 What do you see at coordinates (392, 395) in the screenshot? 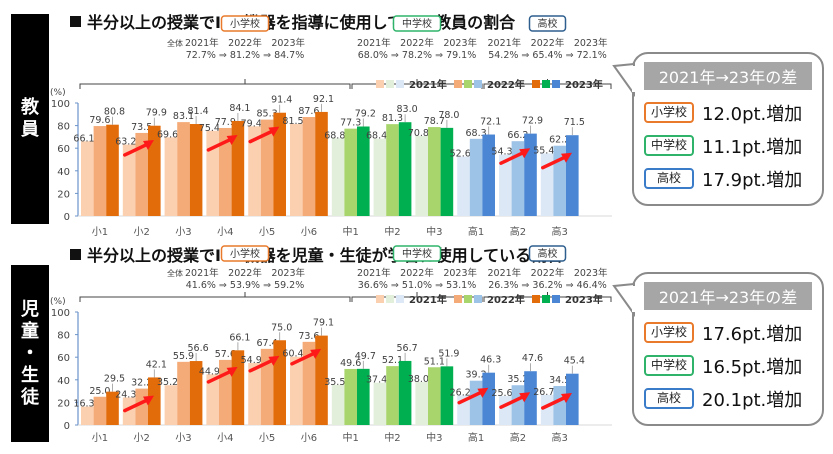
I see `bar-中2-2022年` at bounding box center [392, 395].